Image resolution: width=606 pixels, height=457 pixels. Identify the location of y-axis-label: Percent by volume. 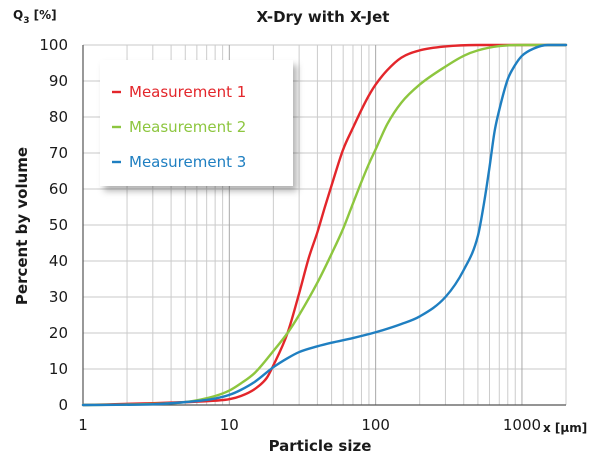
(22, 226).